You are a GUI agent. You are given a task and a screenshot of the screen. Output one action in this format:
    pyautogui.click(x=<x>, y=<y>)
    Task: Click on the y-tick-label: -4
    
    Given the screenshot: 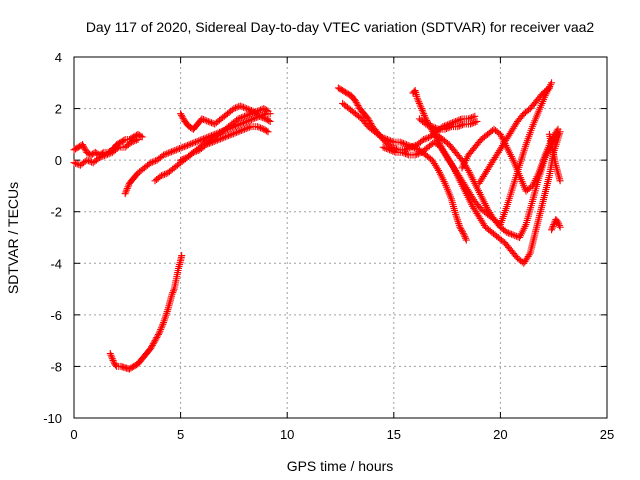 What is the action you would take?
    pyautogui.click(x=56, y=263)
    